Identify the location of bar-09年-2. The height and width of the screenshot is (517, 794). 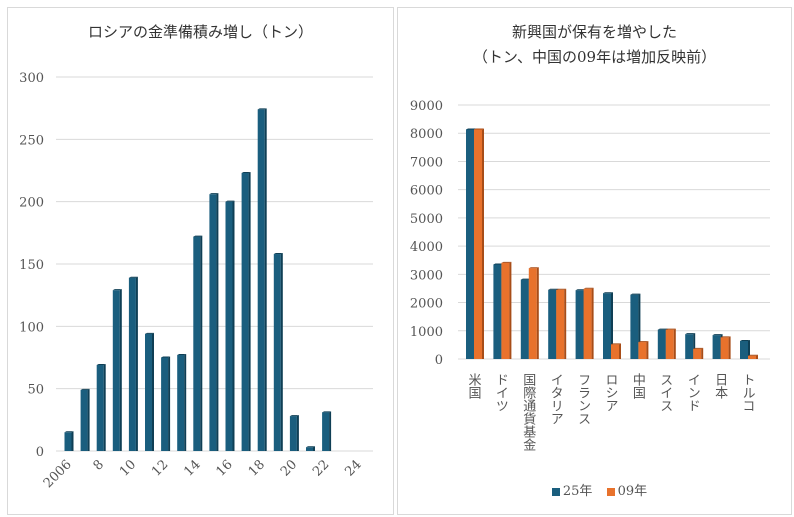
(533, 313).